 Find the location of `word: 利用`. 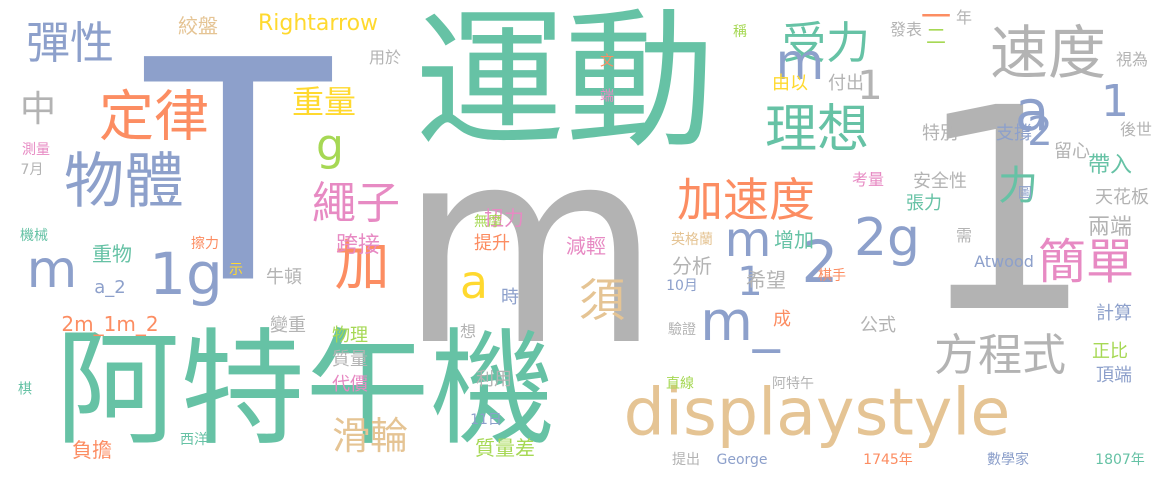

word: 利用 is located at coordinates (494, 379).